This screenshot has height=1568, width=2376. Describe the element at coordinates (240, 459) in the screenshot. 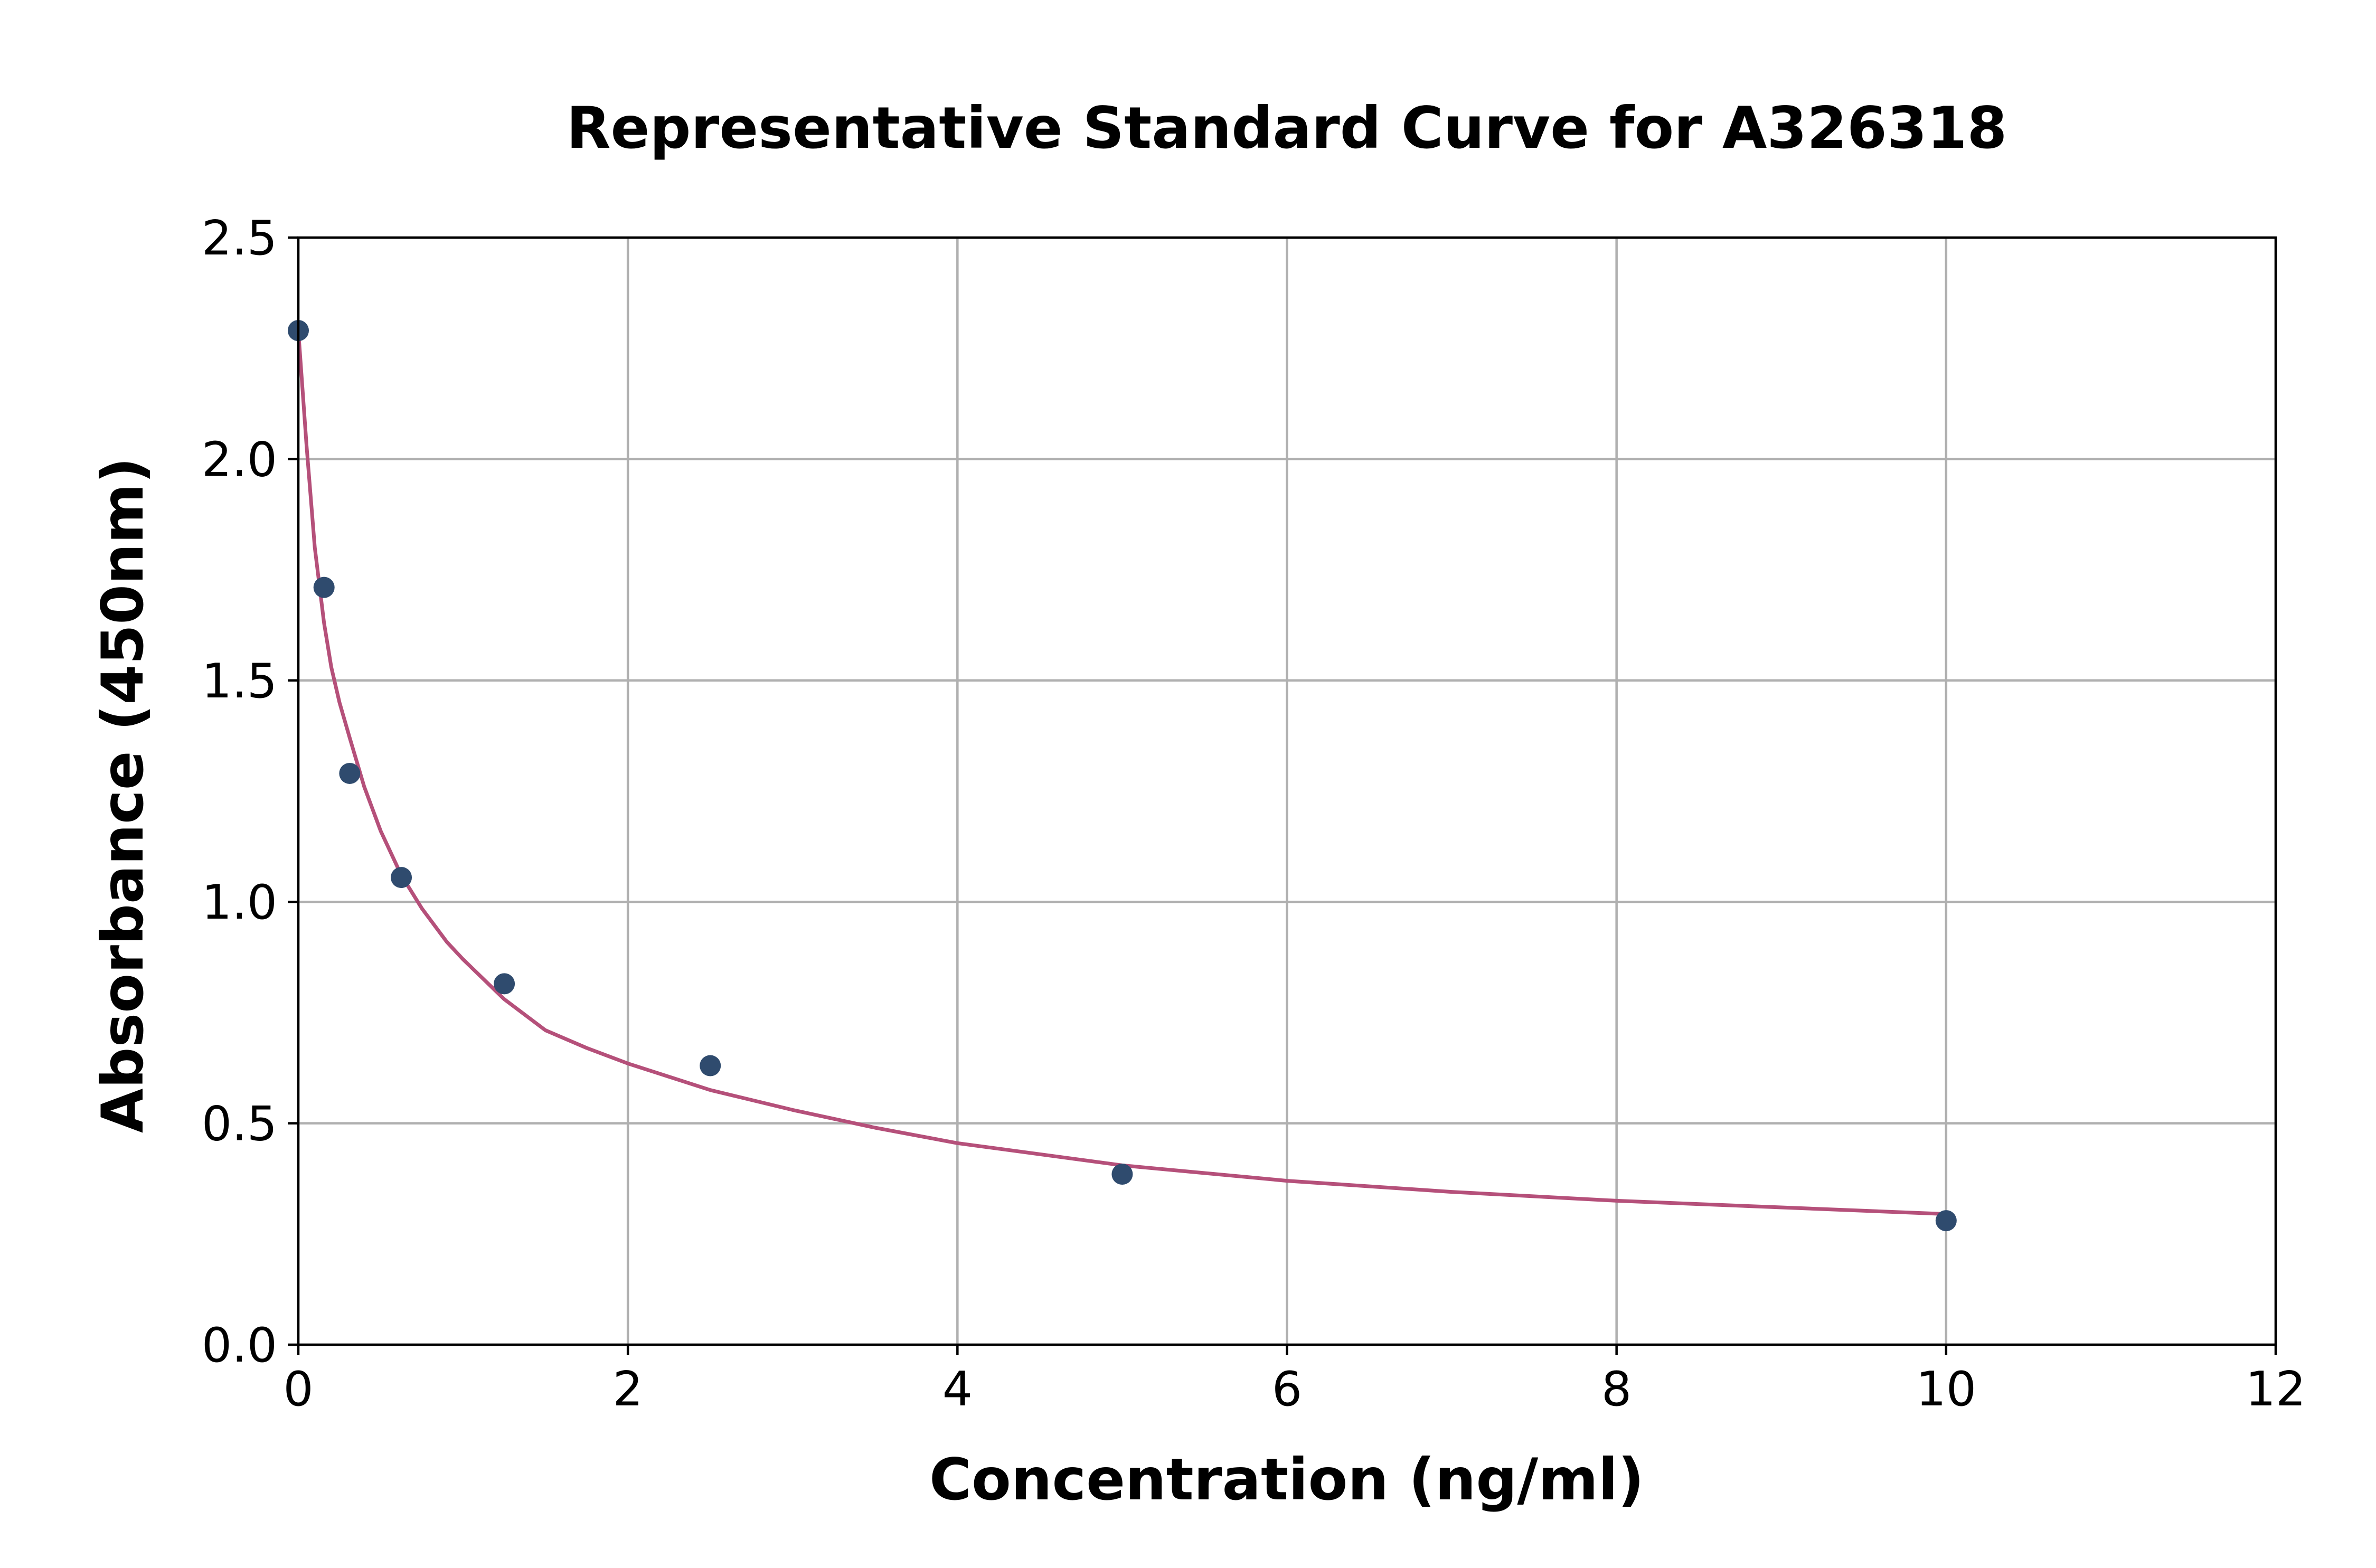

I see `y-tick-label: 2.0` at that location.